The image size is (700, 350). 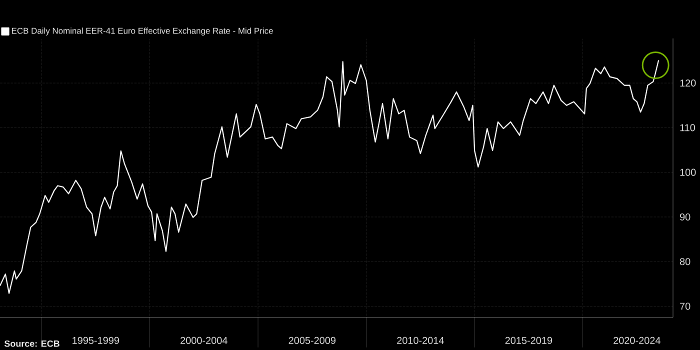 I want to click on x-tick-label: 2000-2004, so click(x=204, y=340).